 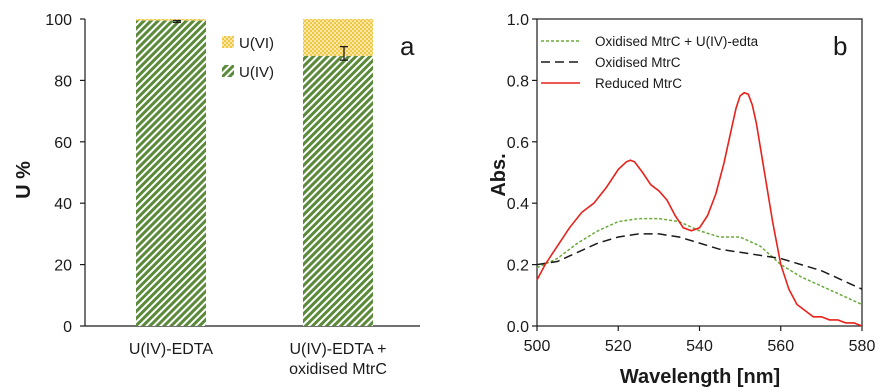 What do you see at coordinates (677, 41) in the screenshot?
I see `panel-b-legend-label: Oxidised MtrC + U(IV)-edta` at bounding box center [677, 41].